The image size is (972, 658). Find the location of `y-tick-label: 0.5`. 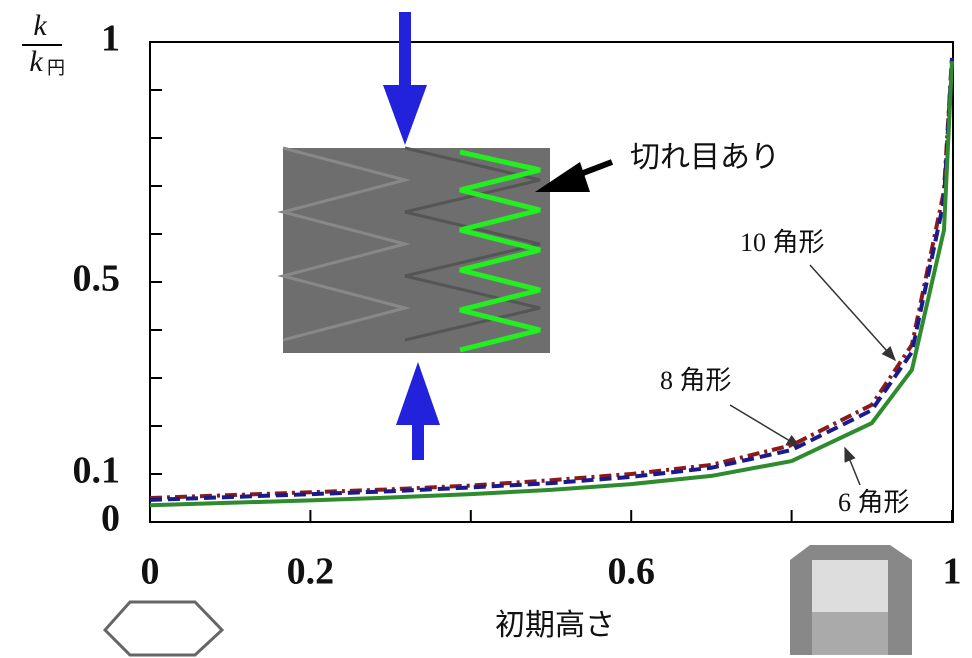

y-tick-label: 0.5 is located at coordinates (97, 279).